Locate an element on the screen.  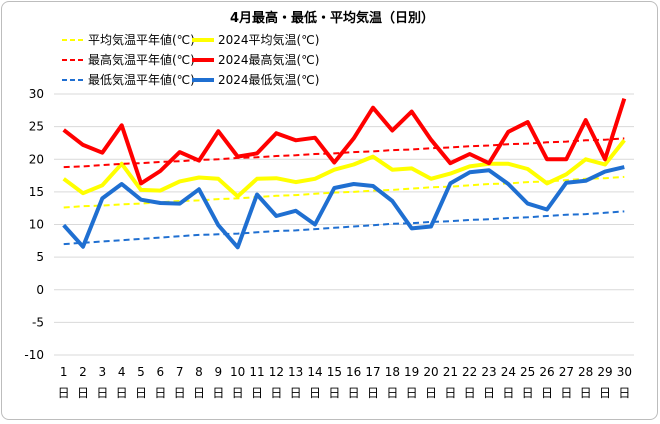
y-tick-label: 0 is located at coordinates (40, 290).